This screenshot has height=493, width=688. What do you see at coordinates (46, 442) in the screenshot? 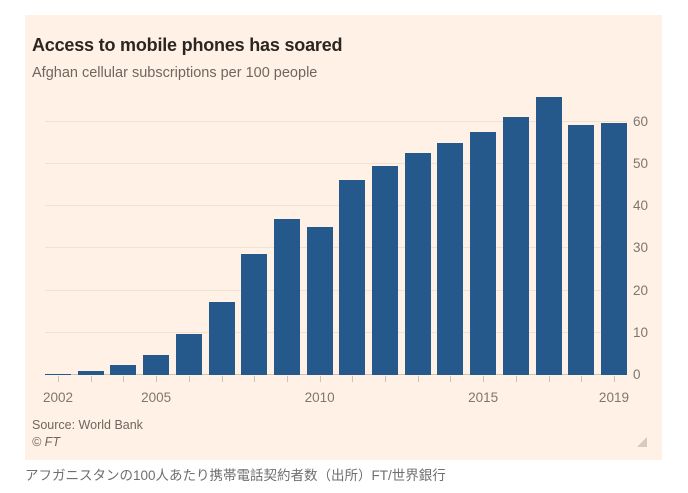
I see `ft-copyright: © FT` at bounding box center [46, 442].